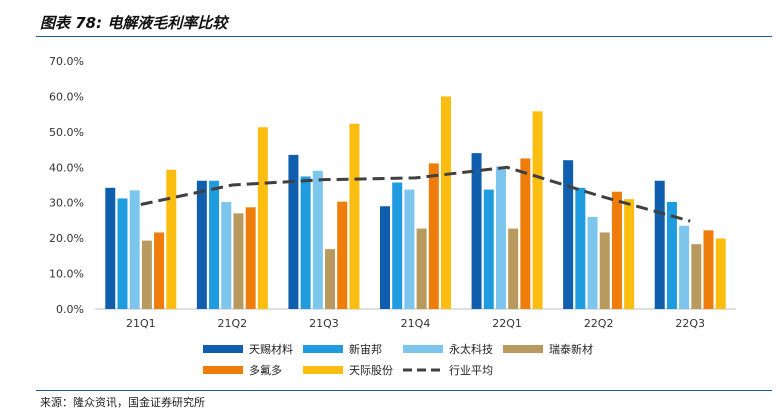  I want to click on y-tick-label: 20.0%, so click(66, 238).